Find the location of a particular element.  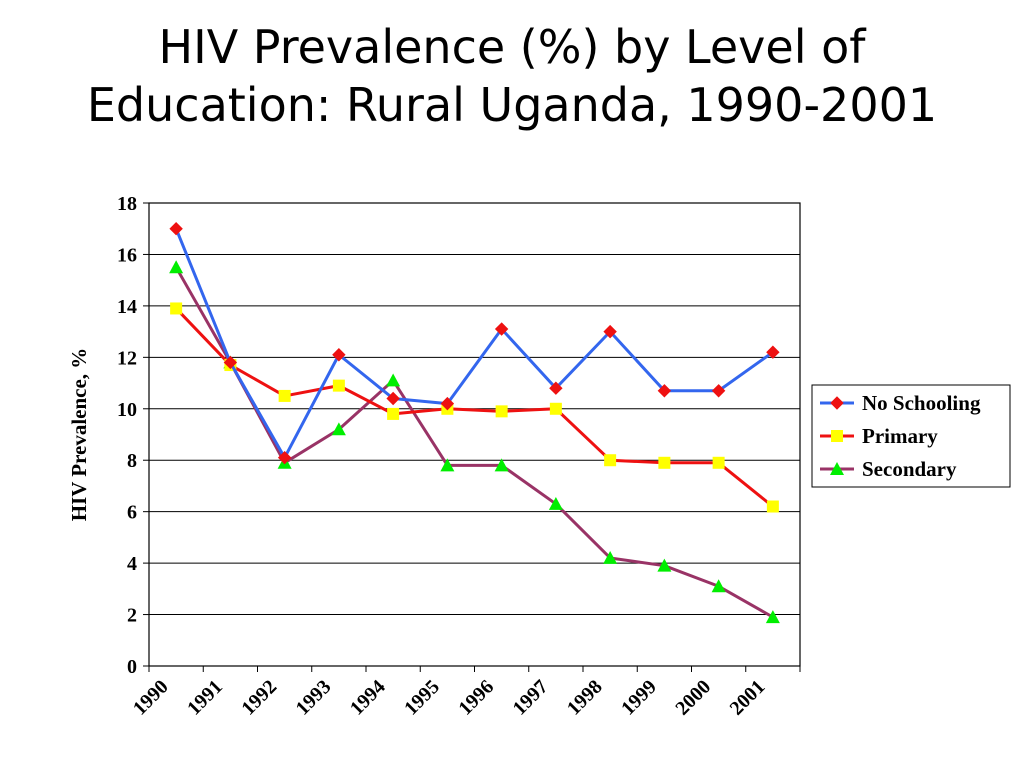

x-tick-label: 1990 is located at coordinates (151, 698).